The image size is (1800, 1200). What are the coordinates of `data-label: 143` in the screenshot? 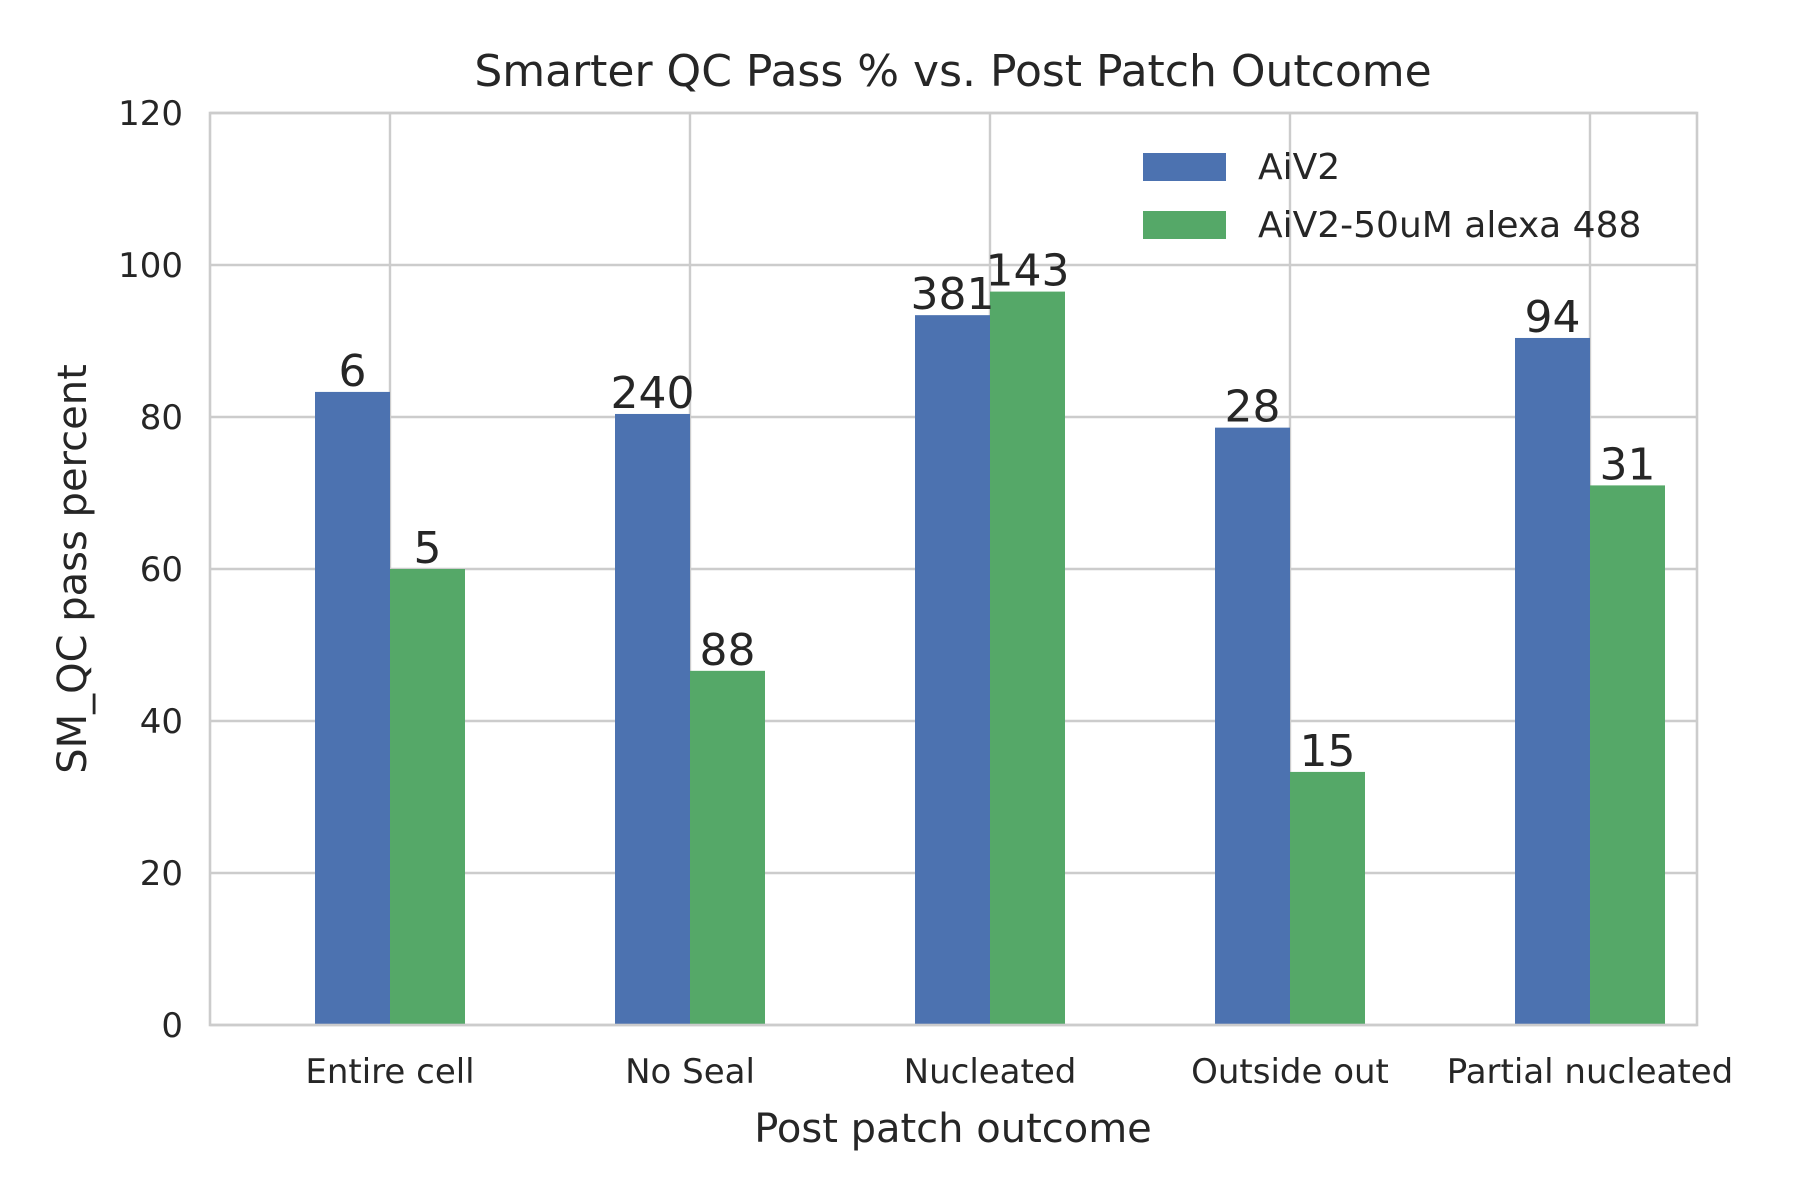 It's located at (1028, 271).